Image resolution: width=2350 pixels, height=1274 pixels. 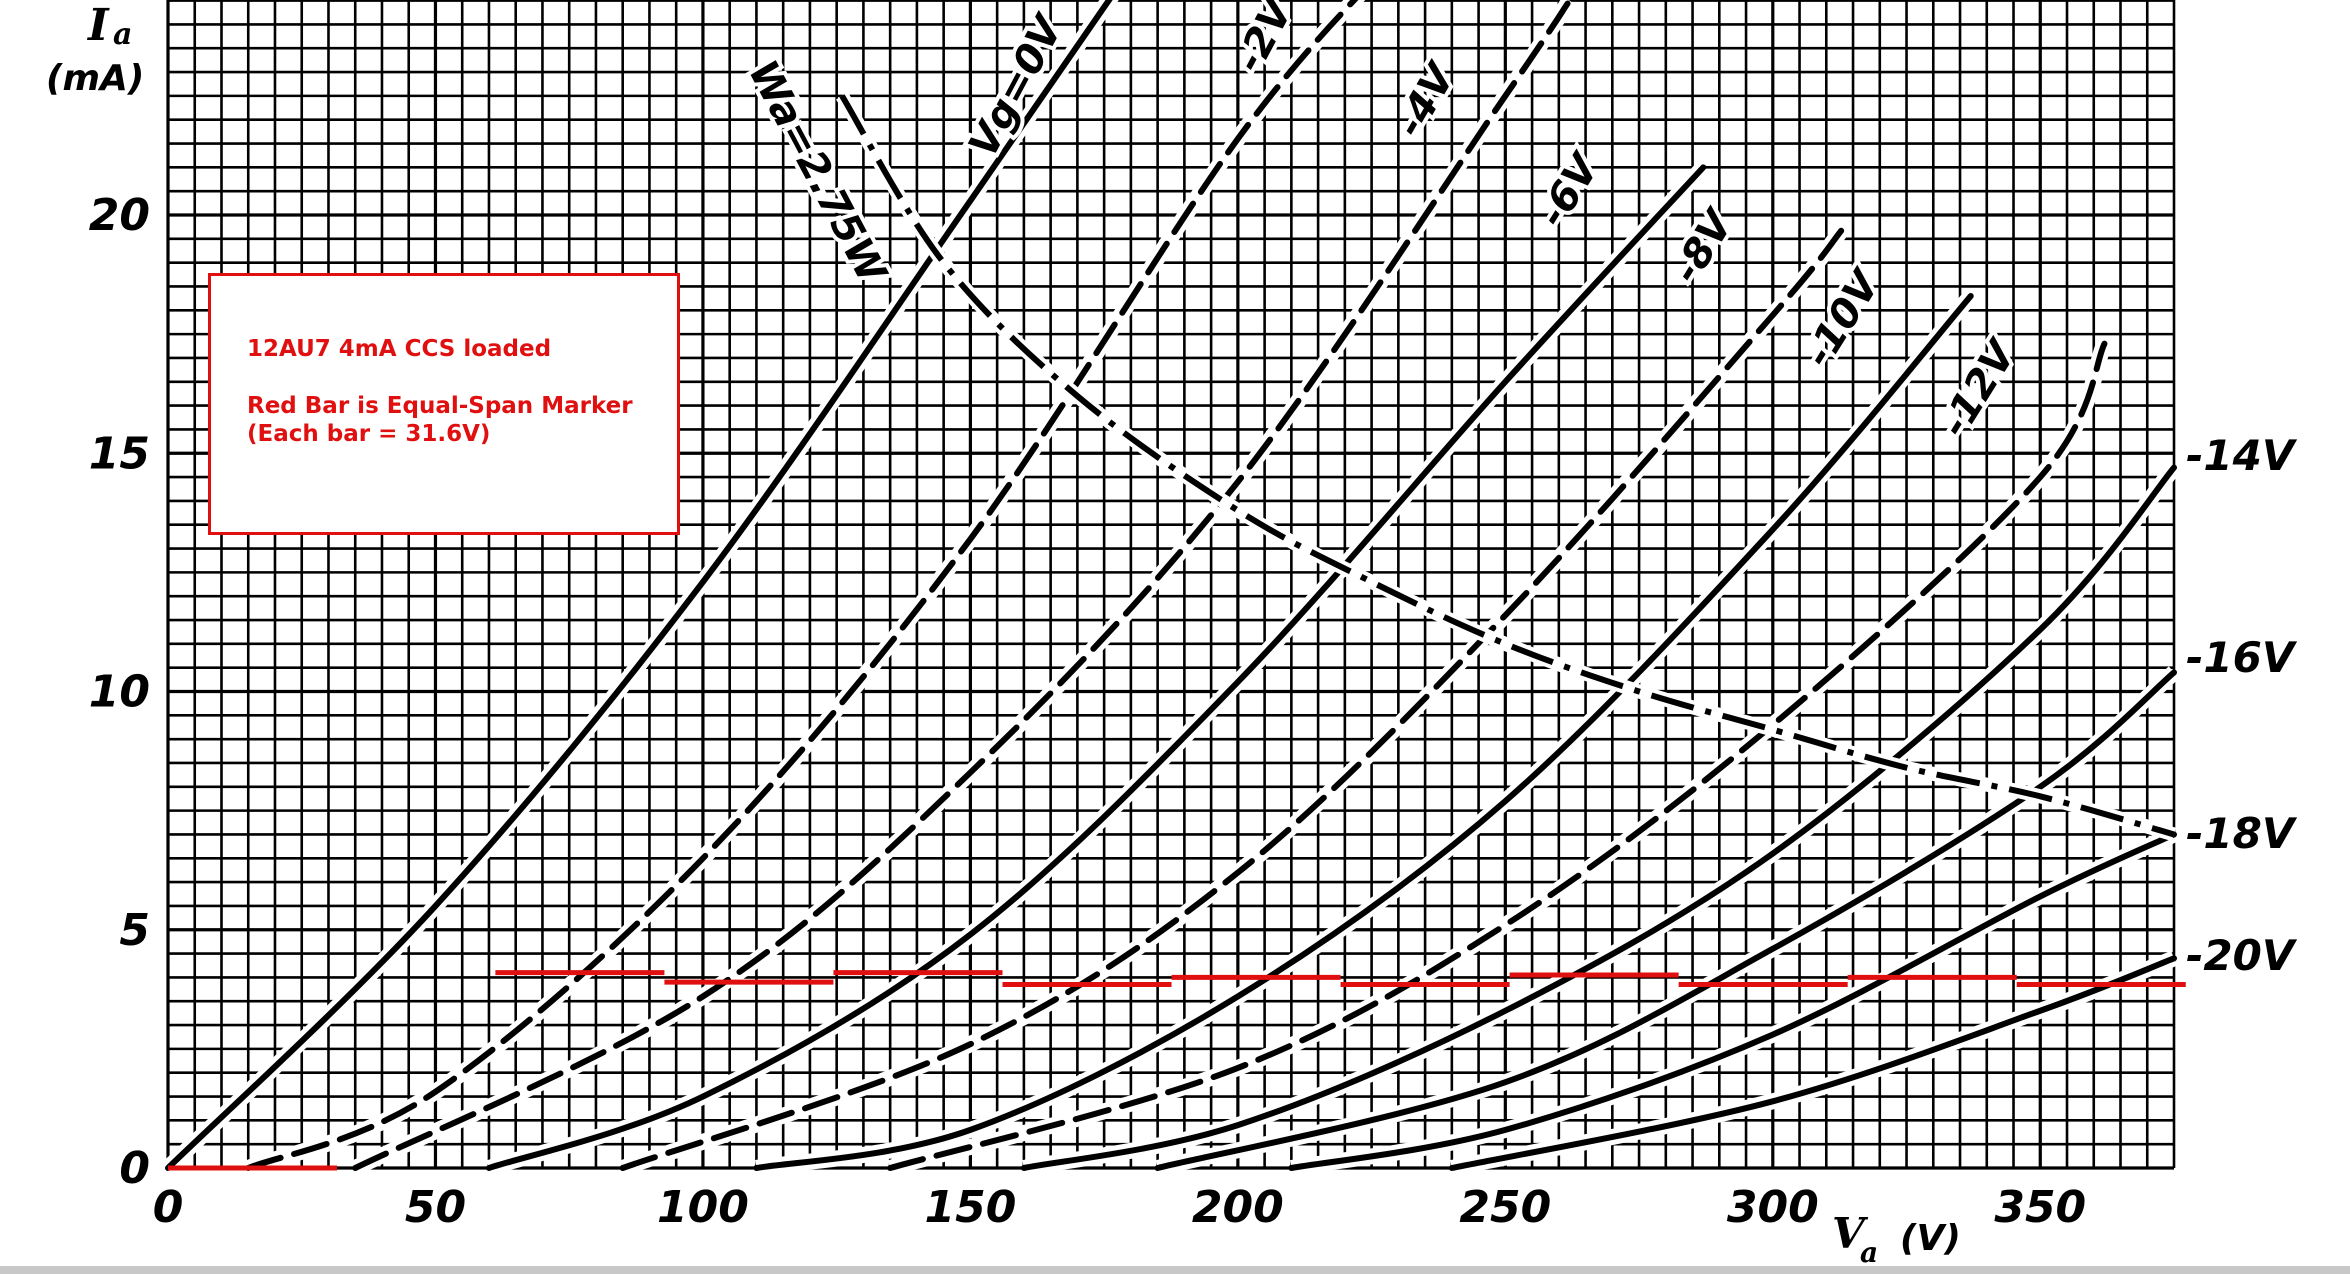 I want to click on x-tick-label: 150, so click(x=970, y=1207).